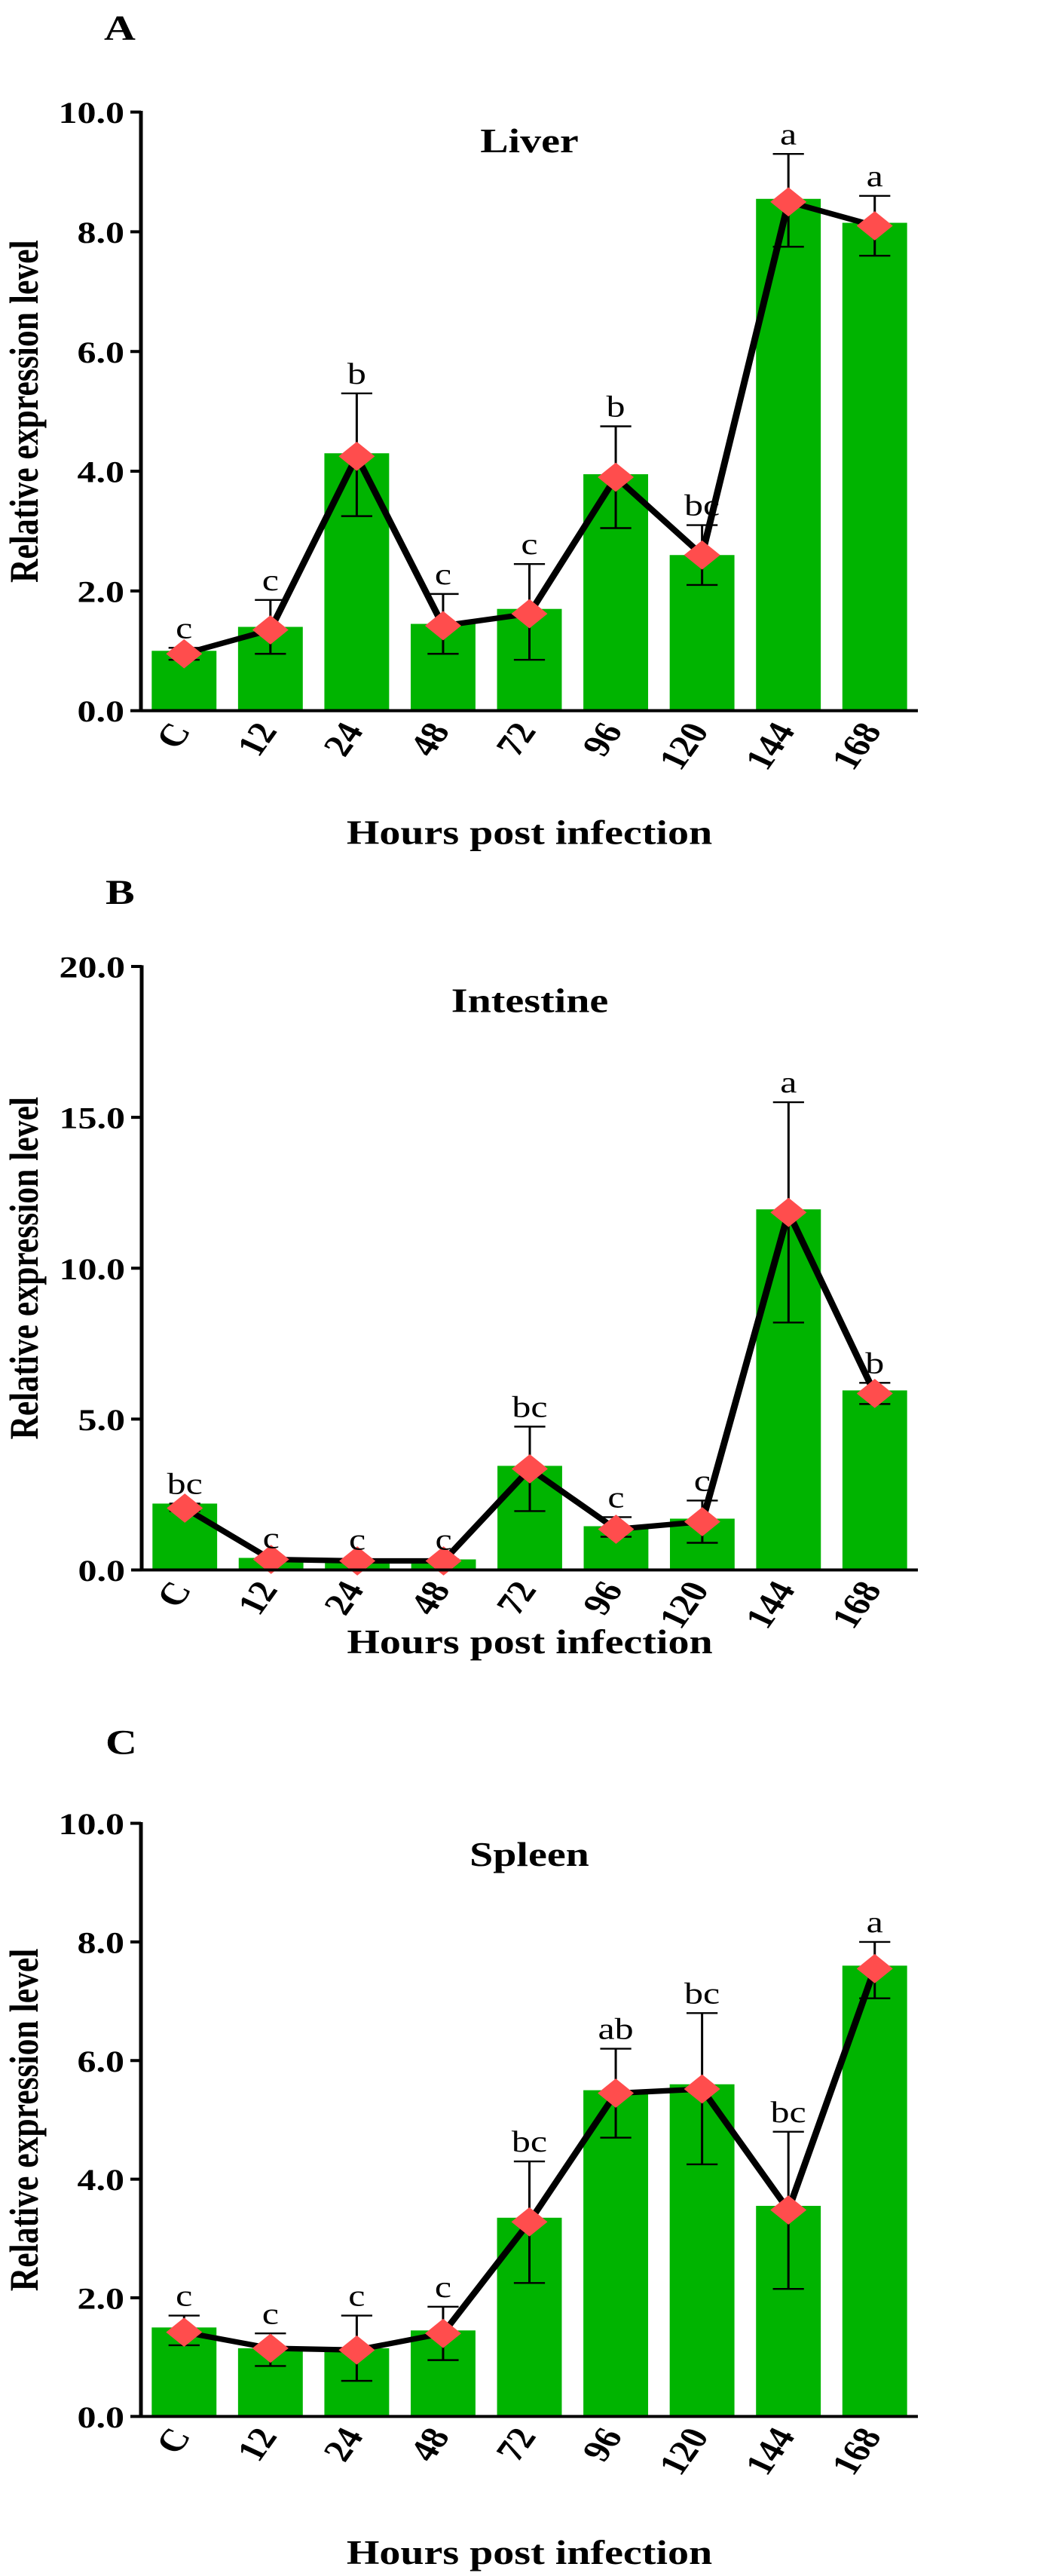  I want to click on x-ticks: C 12 24 48 72 96 120 144 168, so click(519, 2451).